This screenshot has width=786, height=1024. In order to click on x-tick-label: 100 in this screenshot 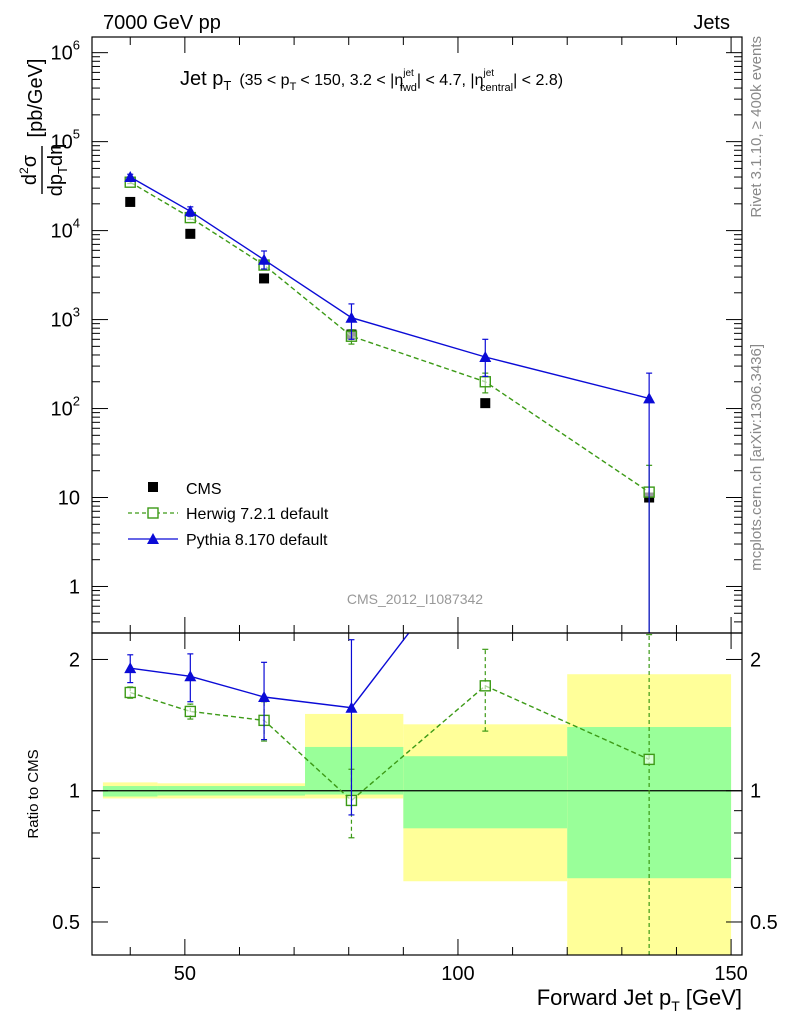, I will do `click(457, 974)`.